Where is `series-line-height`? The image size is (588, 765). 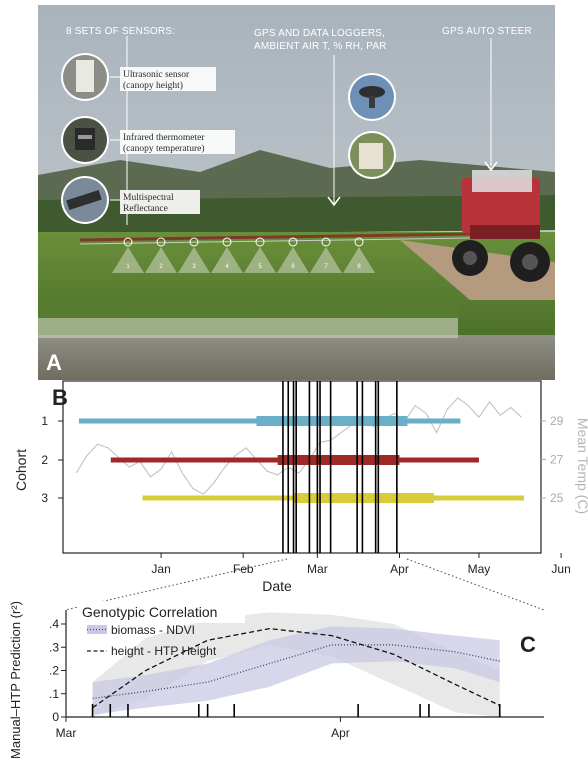
series-line-height is located at coordinates (296, 668).